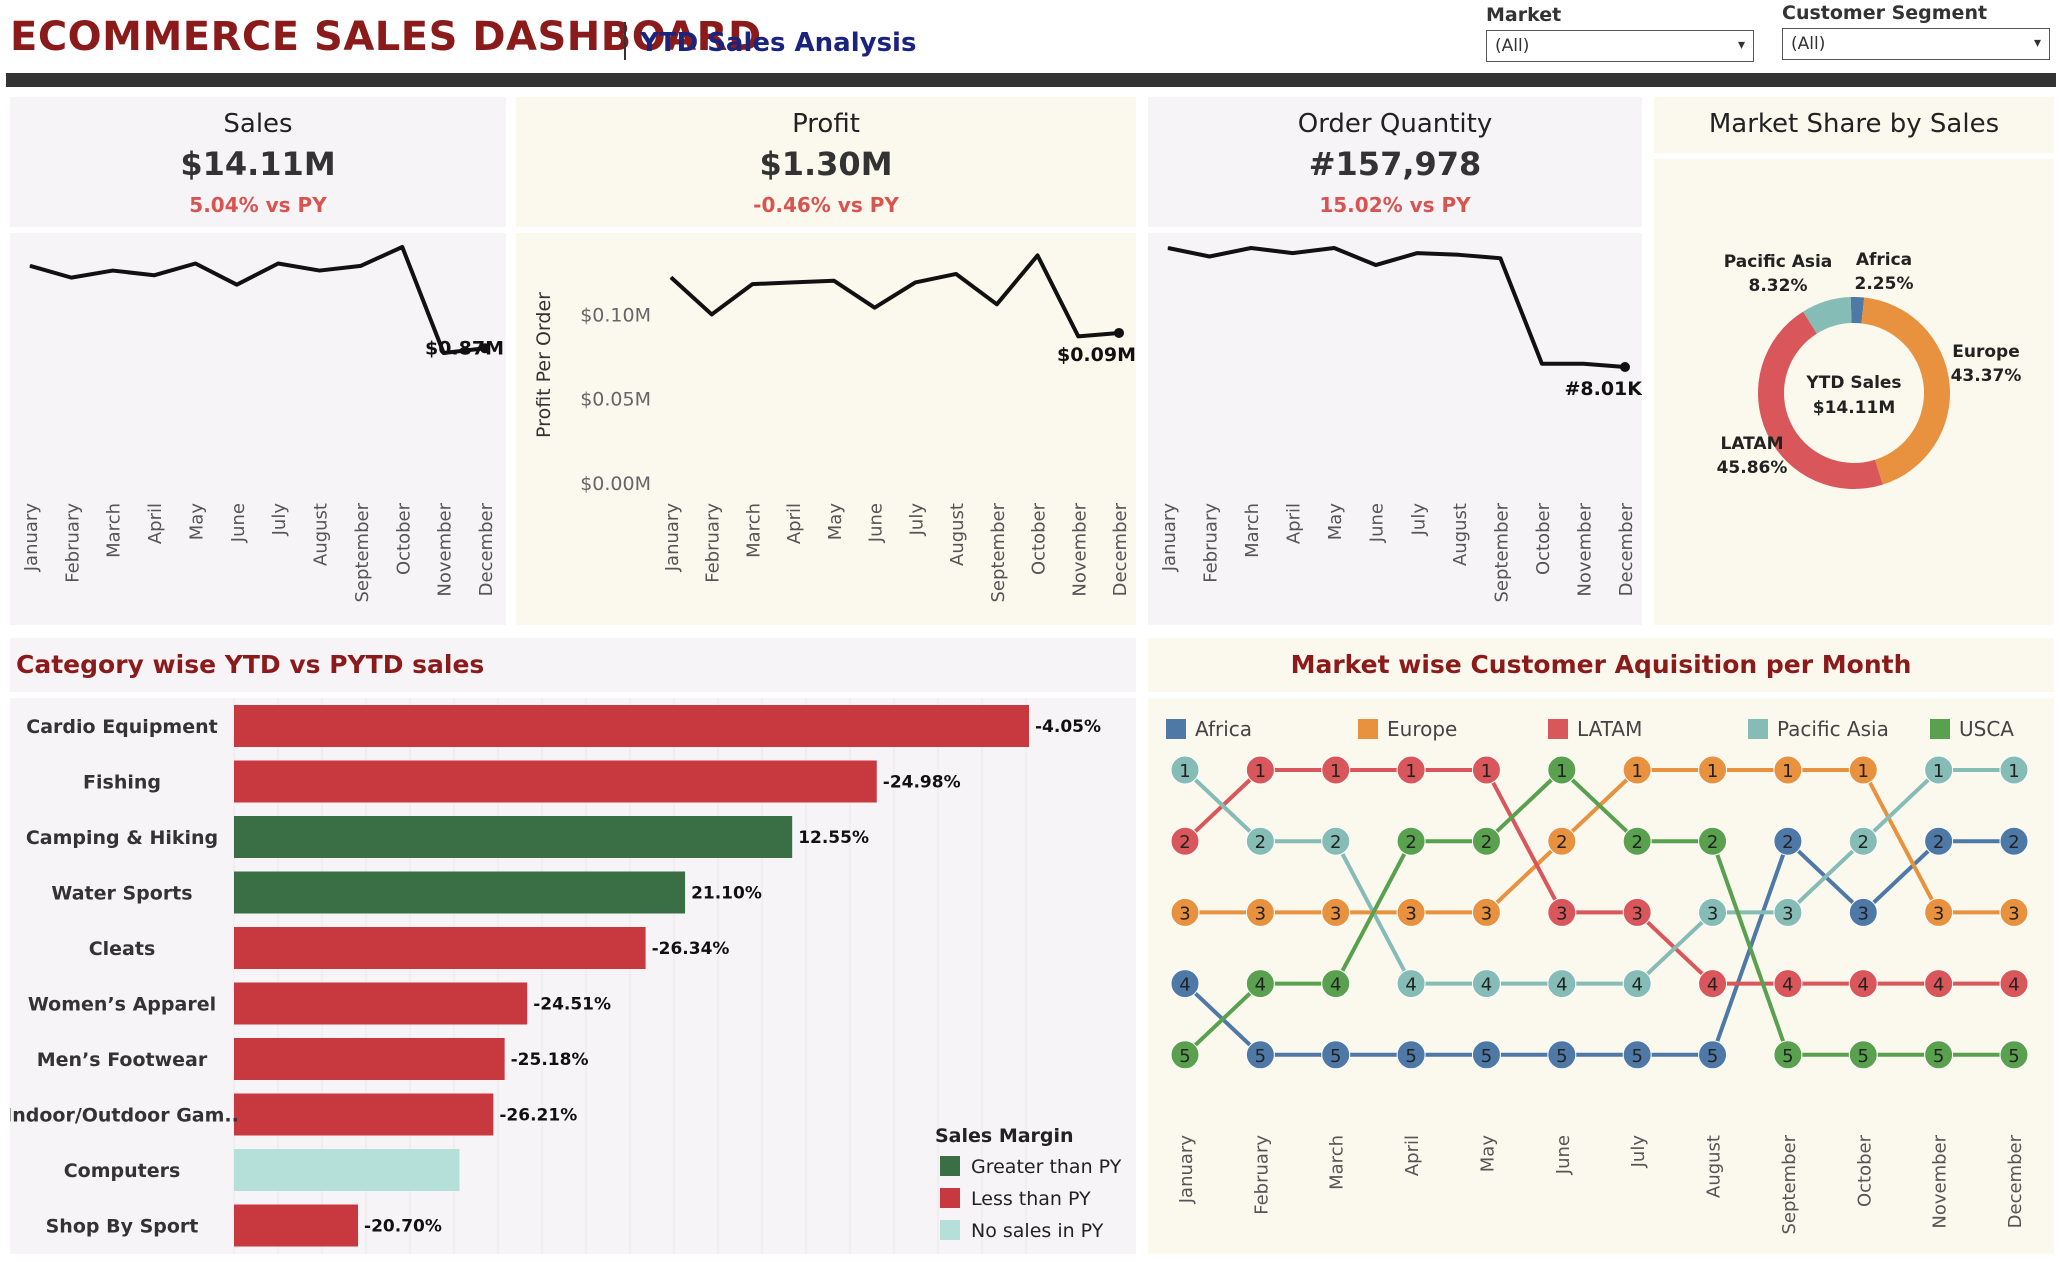 Image resolution: width=2060 pixels, height=1262 pixels. I want to click on category-value-label: -25.18%, so click(550, 1060).